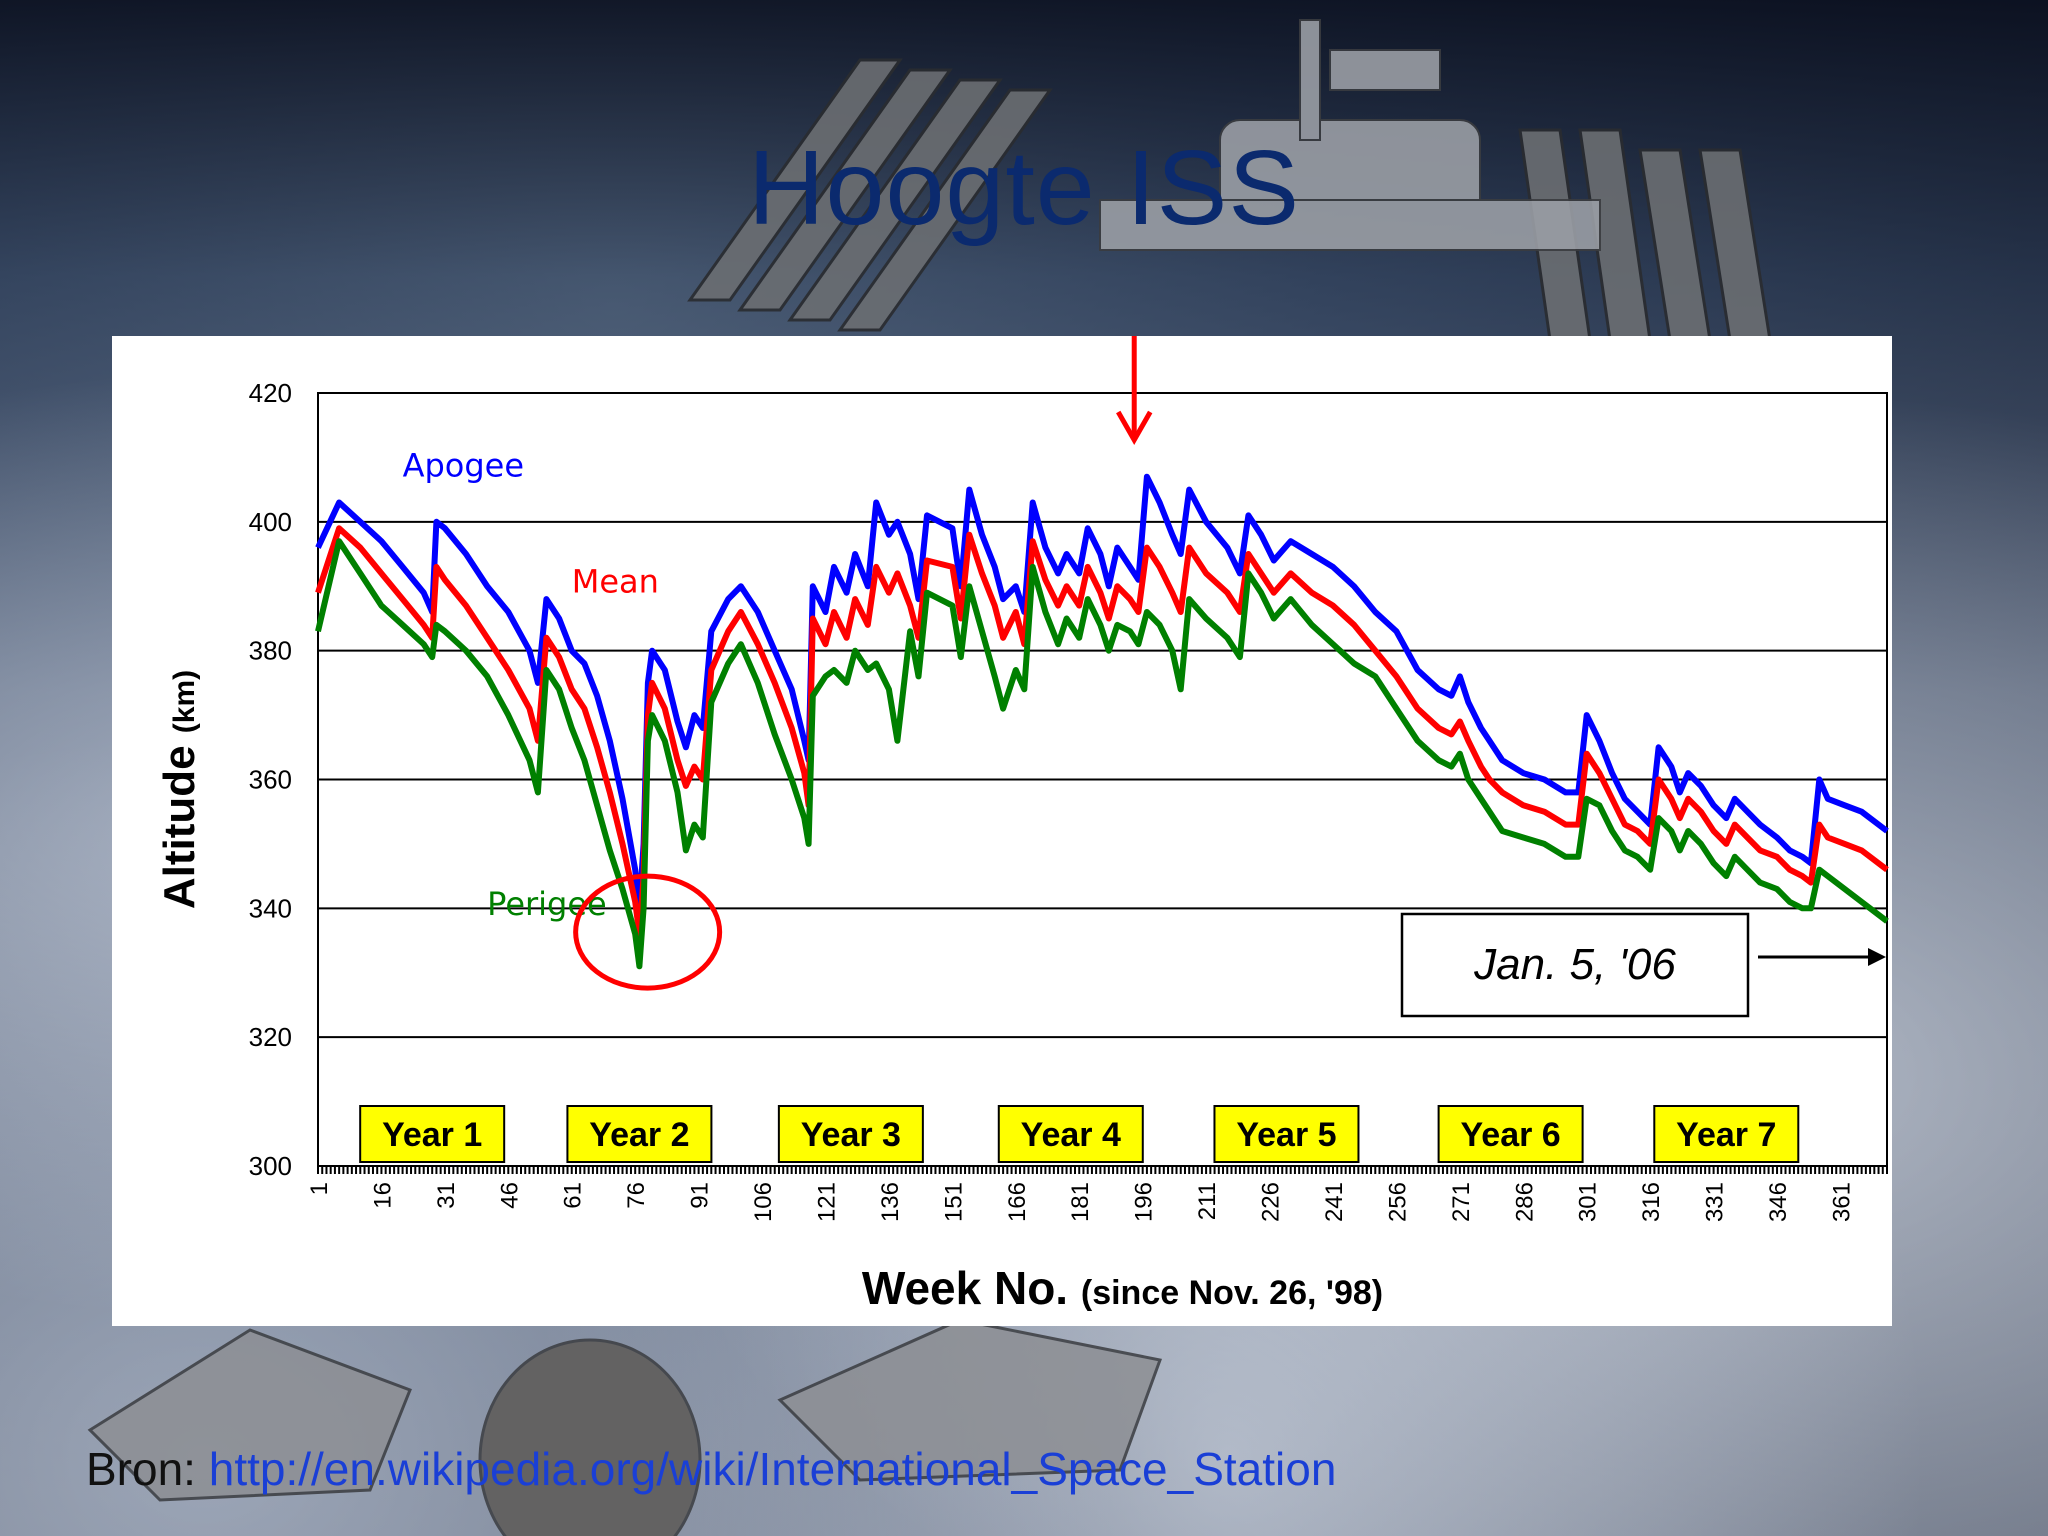  What do you see at coordinates (890, 1202) in the screenshot?
I see `x-tick-label: 136` at bounding box center [890, 1202].